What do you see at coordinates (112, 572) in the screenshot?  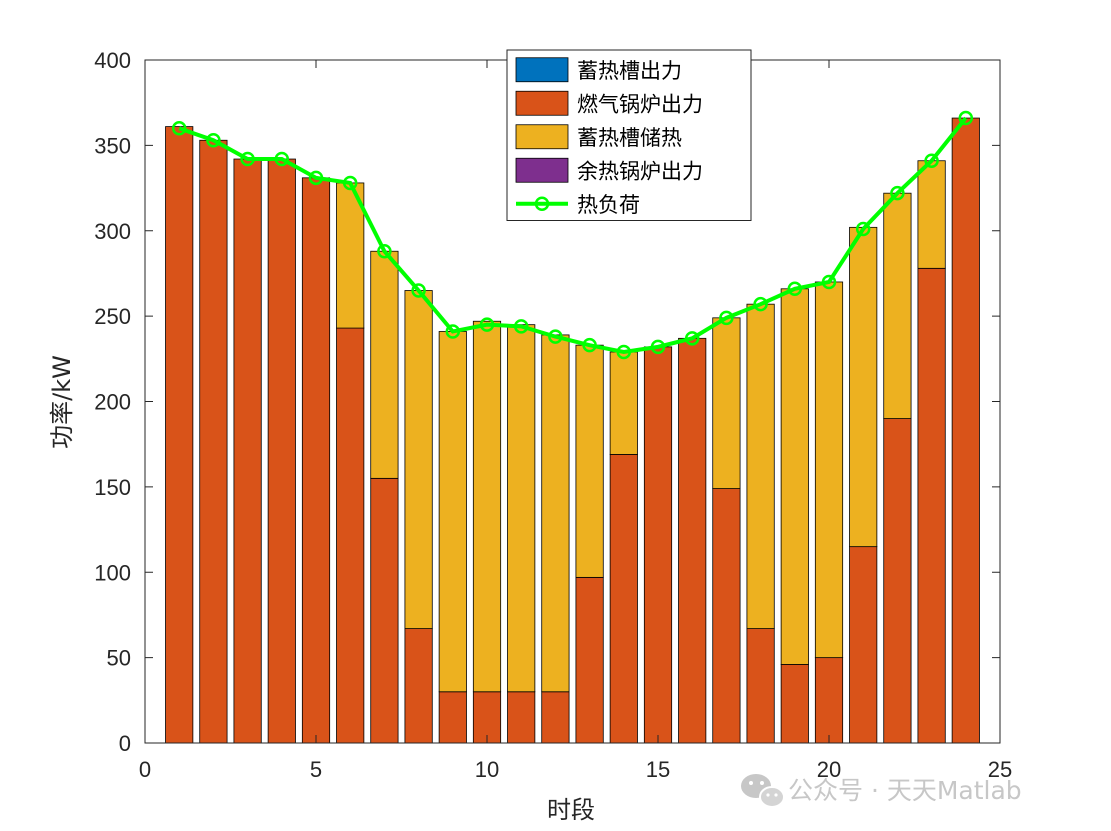 I see `y-tick-label-100: 100` at bounding box center [112, 572].